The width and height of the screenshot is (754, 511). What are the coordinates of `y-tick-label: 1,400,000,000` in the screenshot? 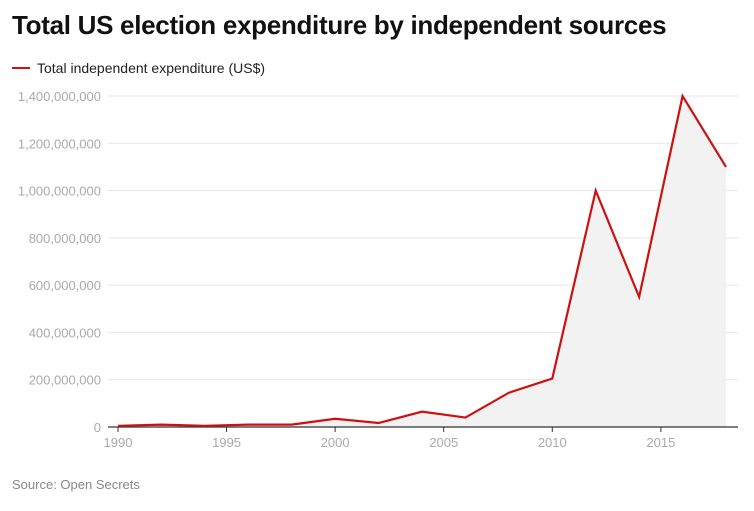 It's located at (59, 96).